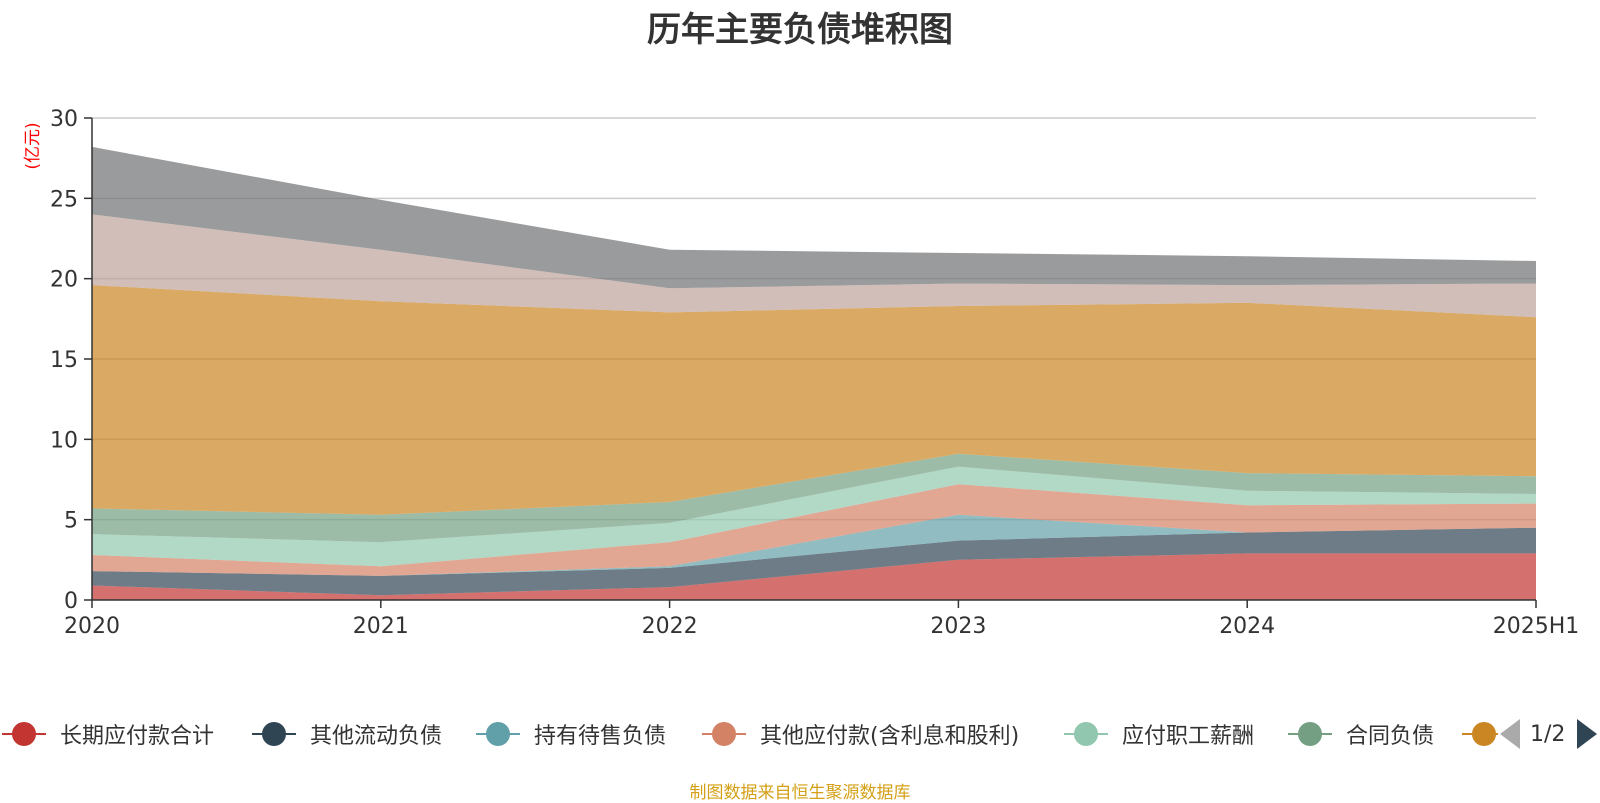  I want to click on legend-label: 合同负债, so click(1390, 736).